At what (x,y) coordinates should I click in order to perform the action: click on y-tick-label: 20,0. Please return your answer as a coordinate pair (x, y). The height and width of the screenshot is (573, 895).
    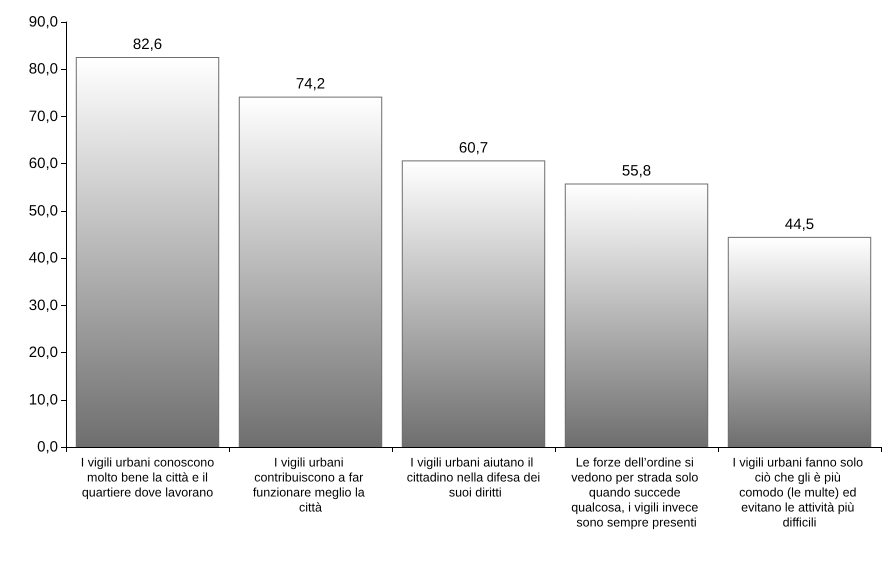
    Looking at the image, I should click on (43, 353).